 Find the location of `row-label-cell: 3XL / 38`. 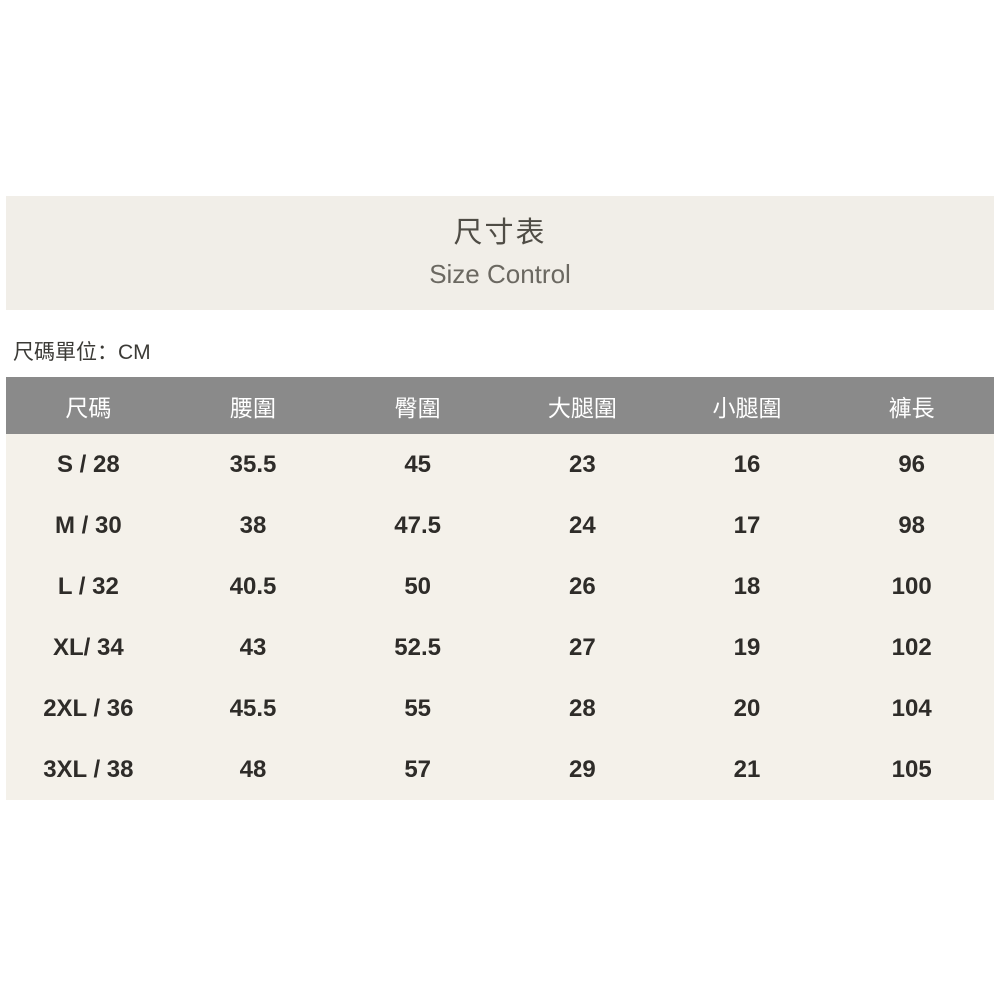

row-label-cell: 3XL / 38 is located at coordinates (88, 769).